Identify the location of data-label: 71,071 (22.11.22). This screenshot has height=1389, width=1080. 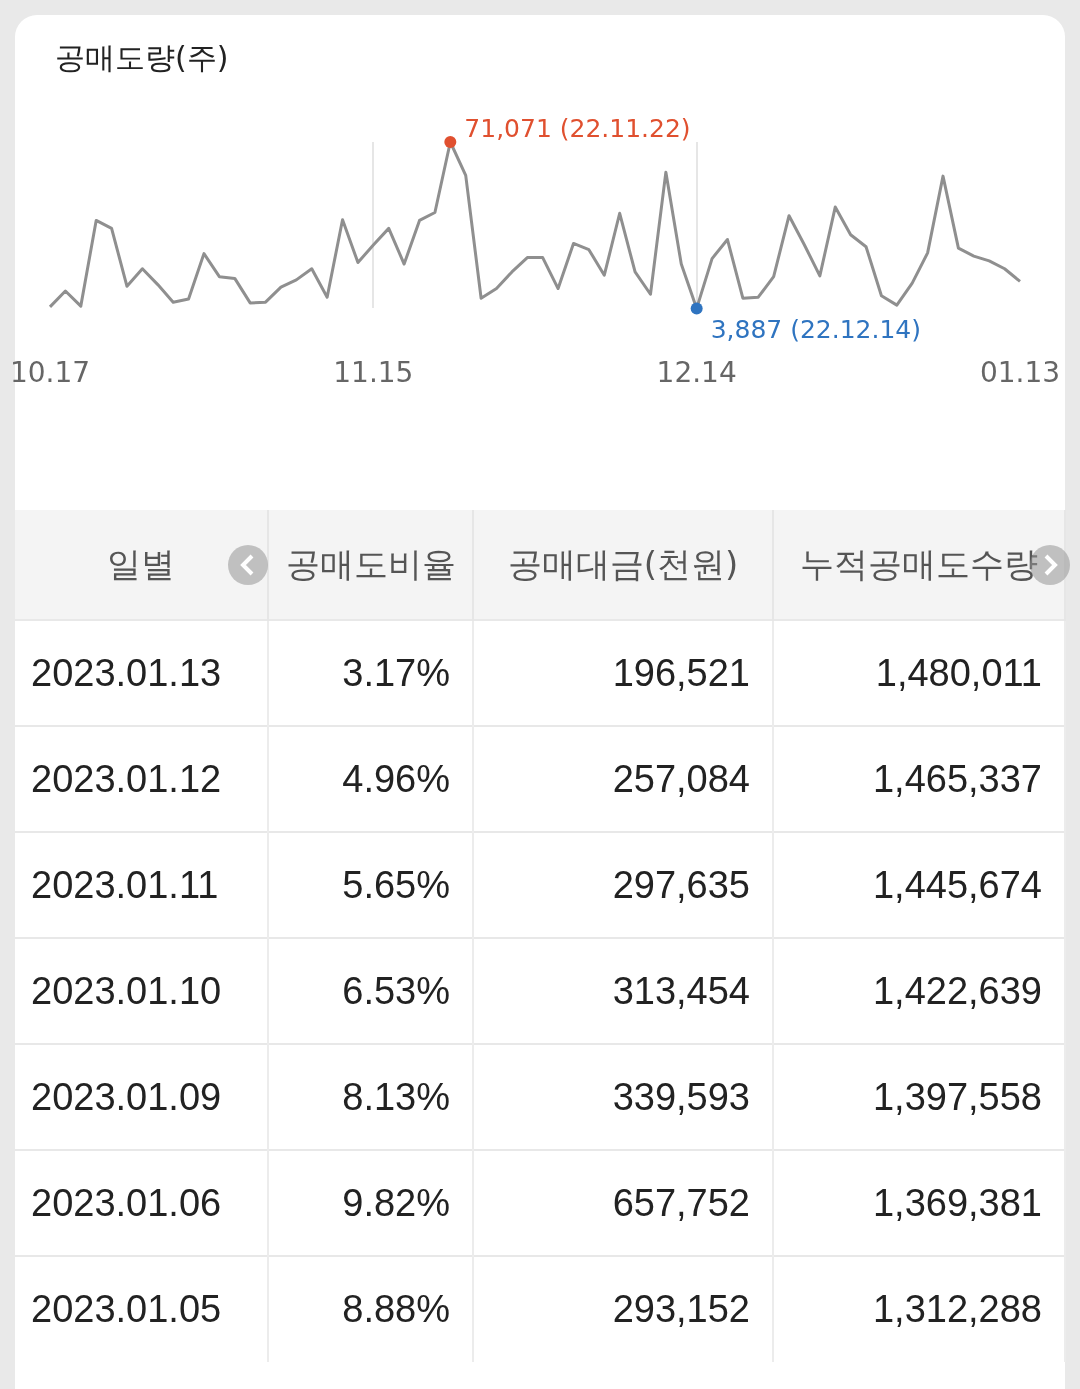
(577, 128).